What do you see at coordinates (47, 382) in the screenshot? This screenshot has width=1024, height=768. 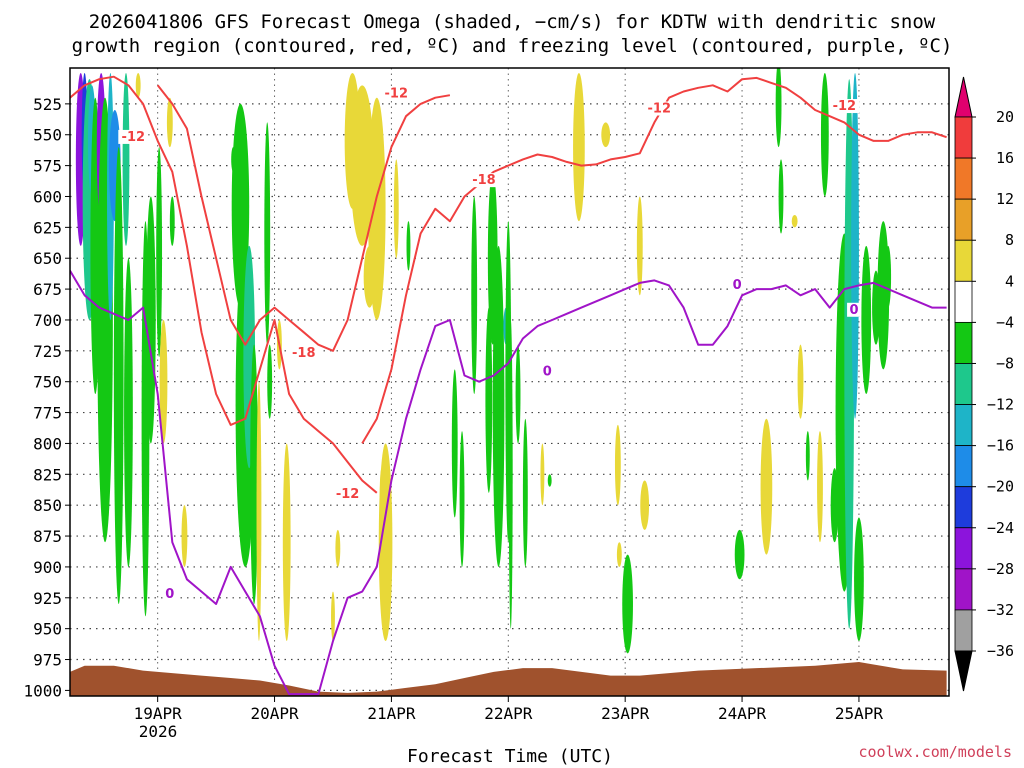 I see `y-tick-label: 750` at bounding box center [47, 382].